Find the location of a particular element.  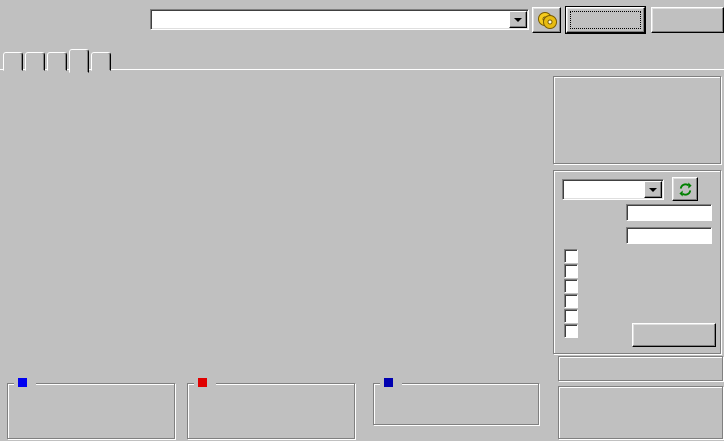

drive-select-value is located at coordinates (339, 19).